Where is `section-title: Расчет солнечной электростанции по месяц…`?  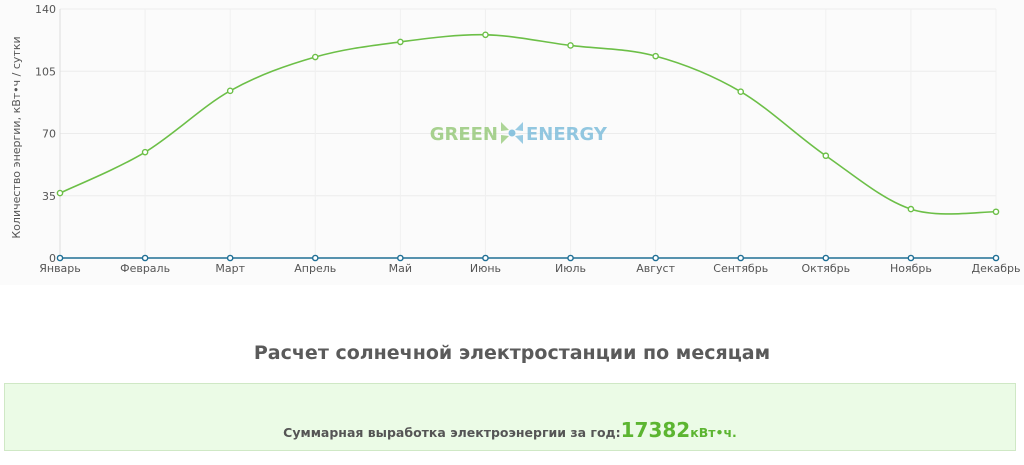
section-title: Расчет солнечной электростанции по месяц… is located at coordinates (512, 353).